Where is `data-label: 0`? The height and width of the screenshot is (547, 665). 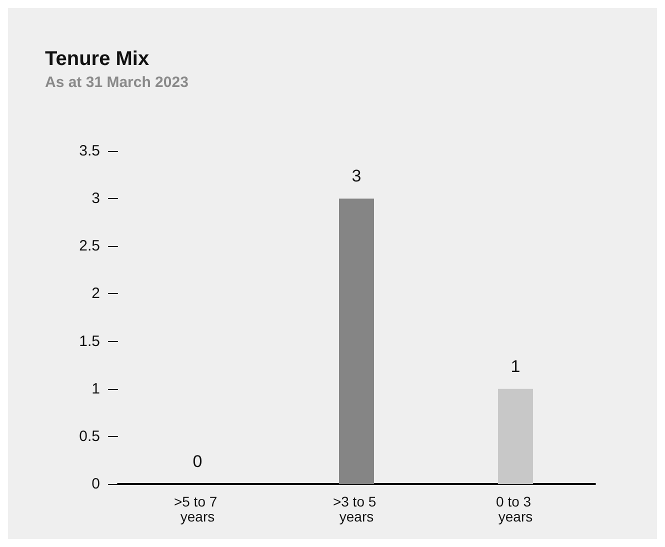 data-label: 0 is located at coordinates (197, 461).